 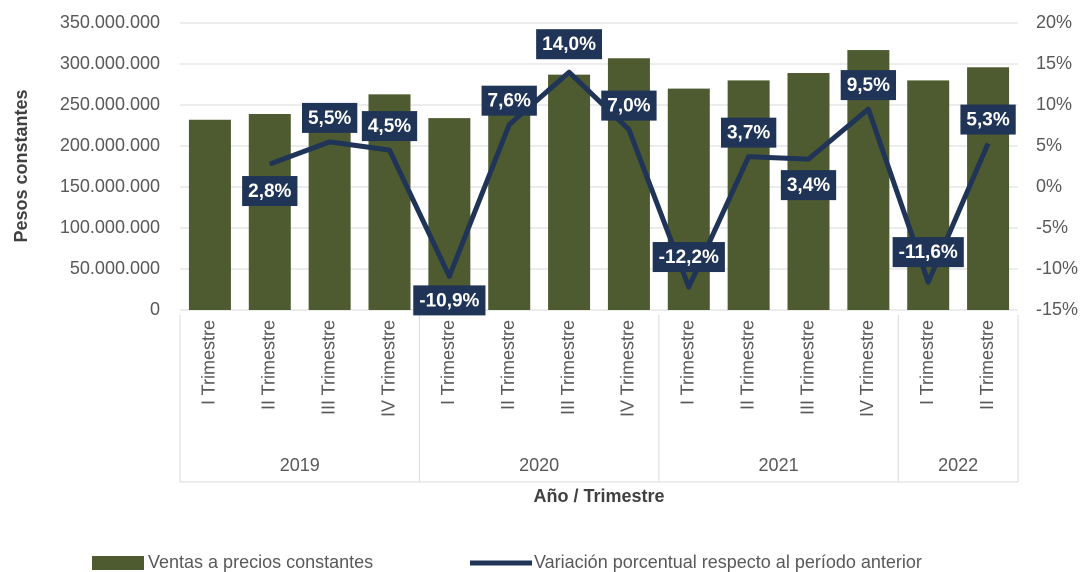 I want to click on group-label: 2021, so click(x=779, y=465).